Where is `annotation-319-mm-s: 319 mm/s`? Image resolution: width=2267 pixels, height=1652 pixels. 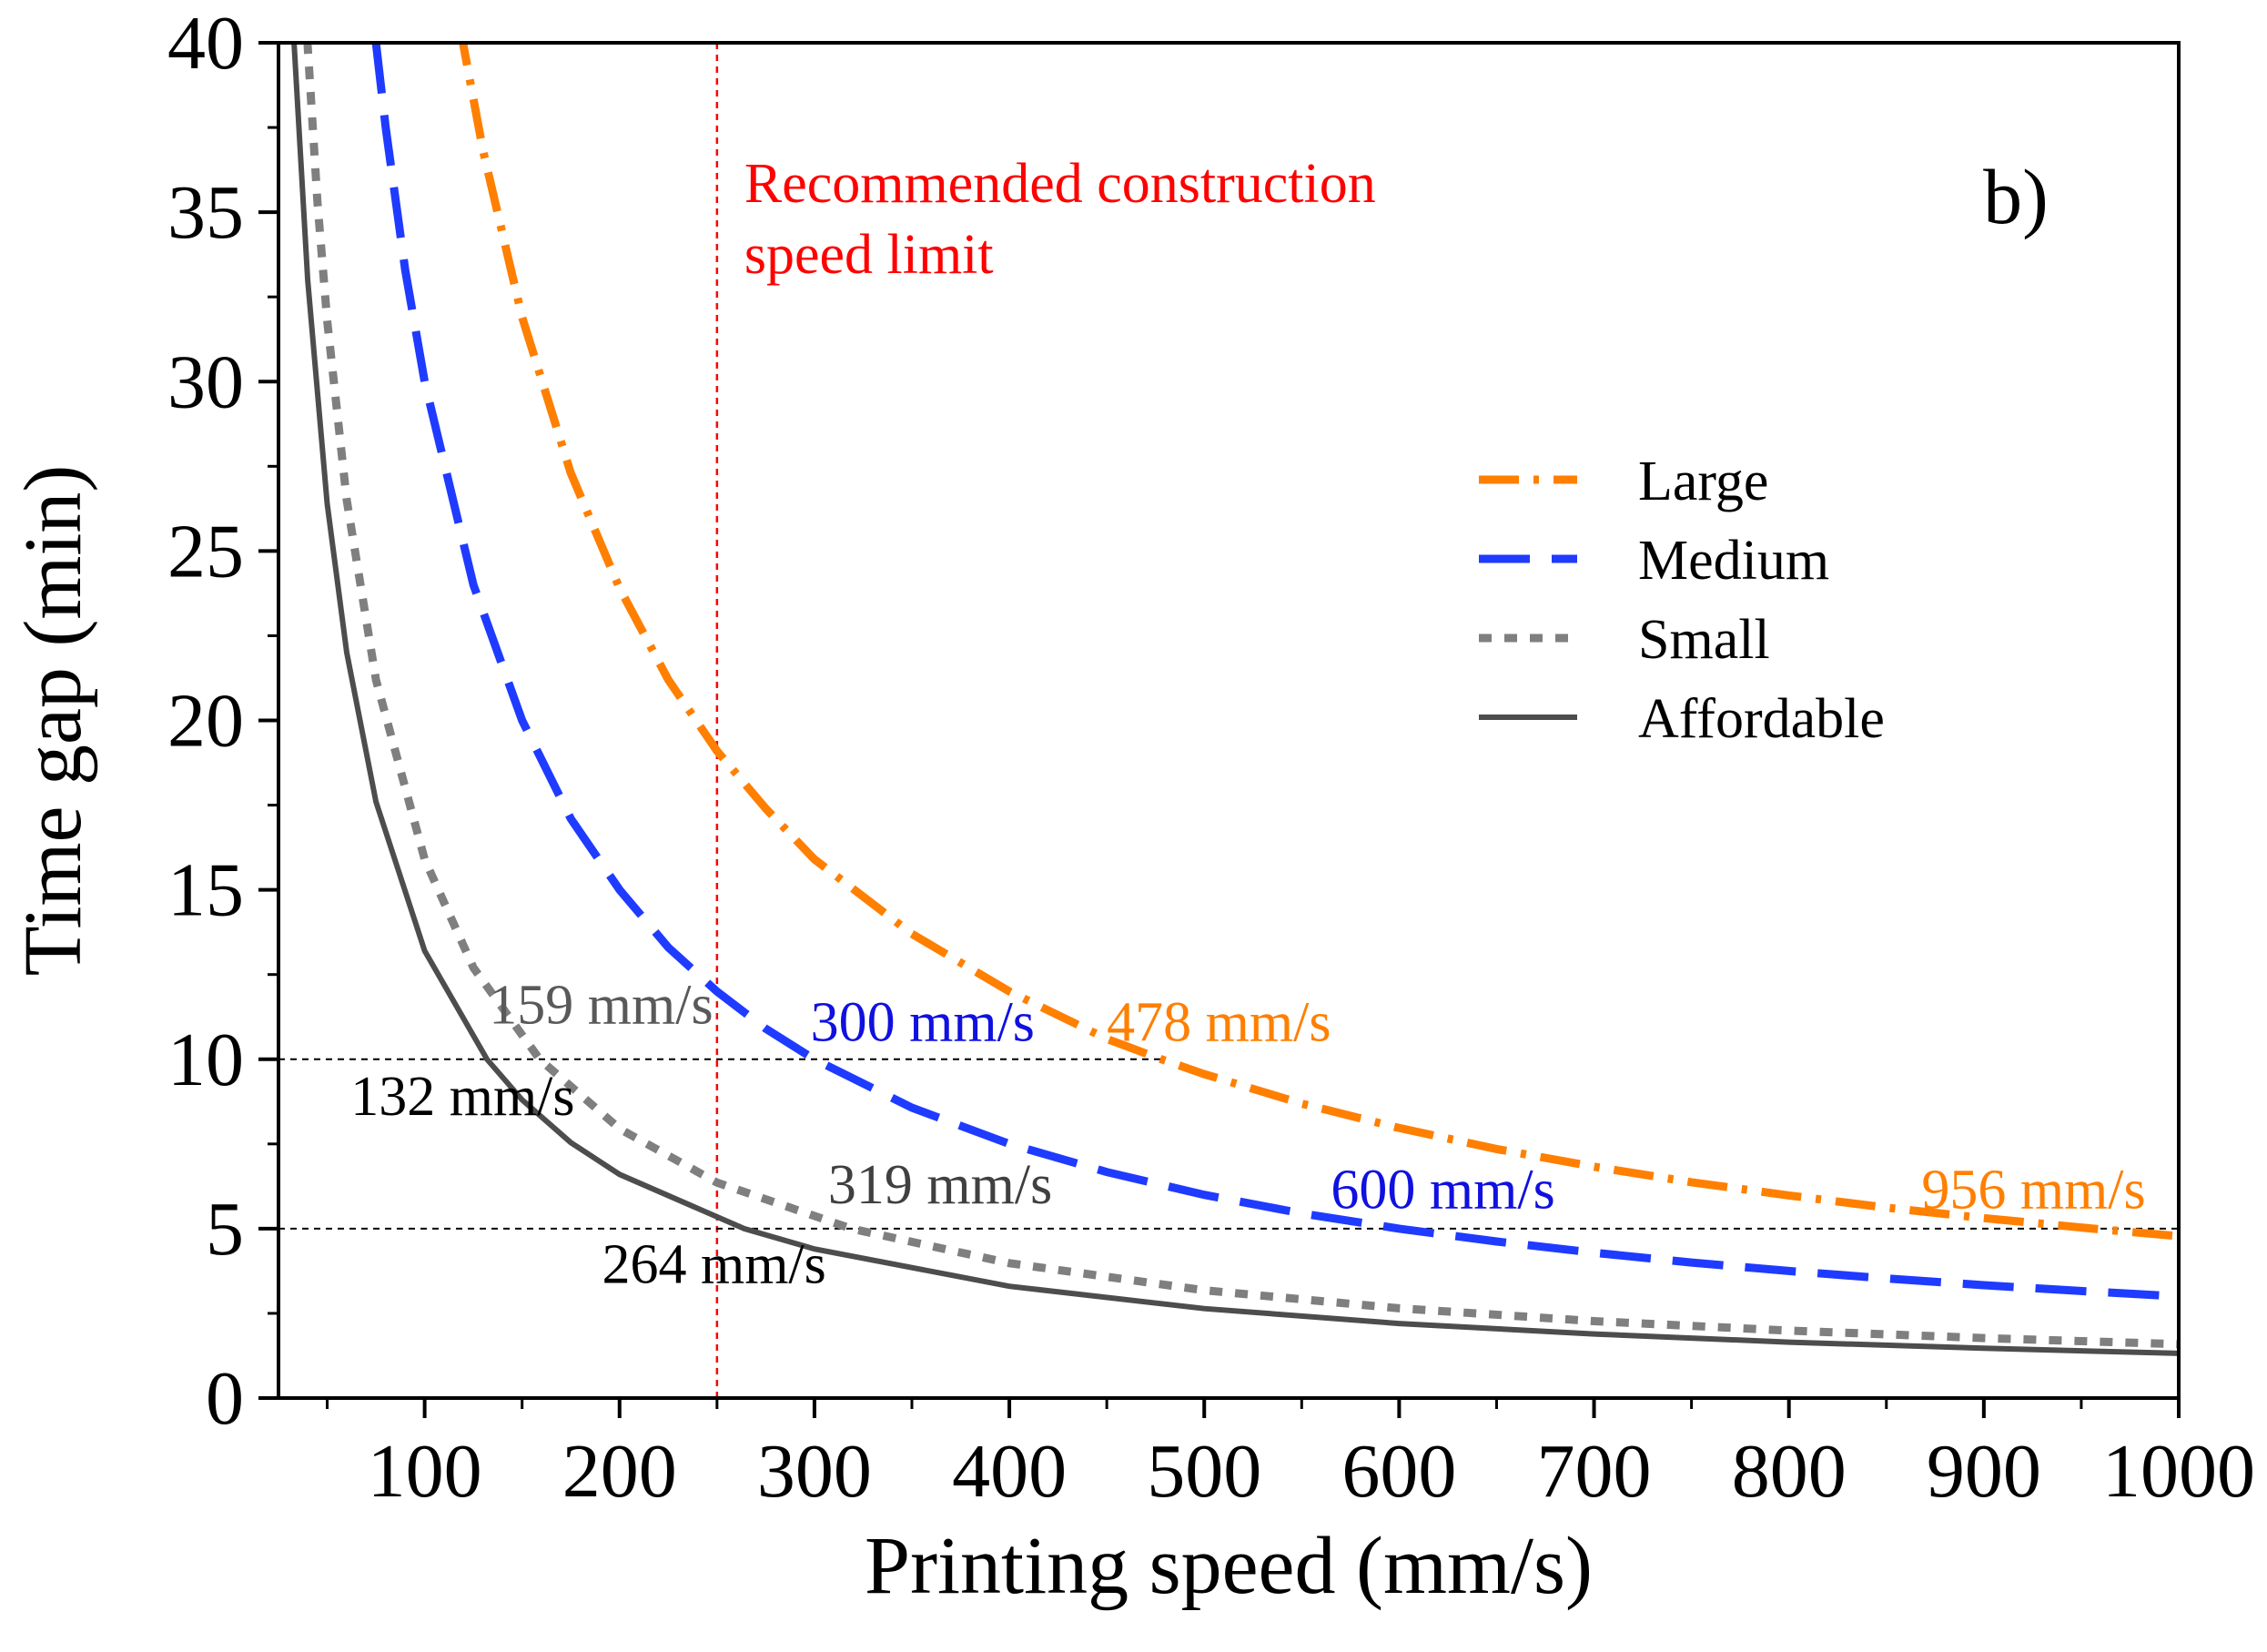
annotation-319-mm-s: 319 mm/s is located at coordinates (940, 1185).